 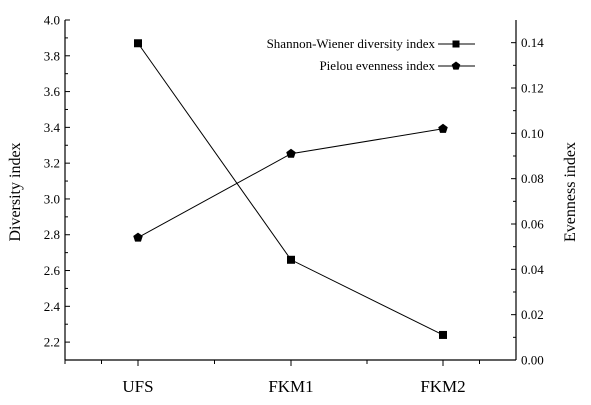 I want to click on right-y-axis: 0.00 0.02 0.04 0.06 0.08 0.10 0.12 0.14, so click(x=527, y=194).